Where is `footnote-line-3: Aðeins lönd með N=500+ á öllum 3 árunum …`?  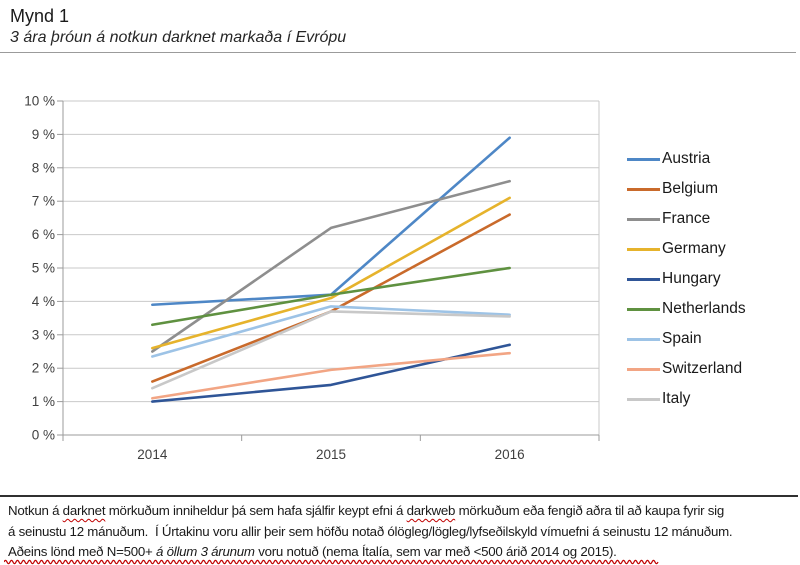
footnote-line-3: Aðeins lönd með N=500+ á öllum 3 árunum … is located at coordinates (400, 552).